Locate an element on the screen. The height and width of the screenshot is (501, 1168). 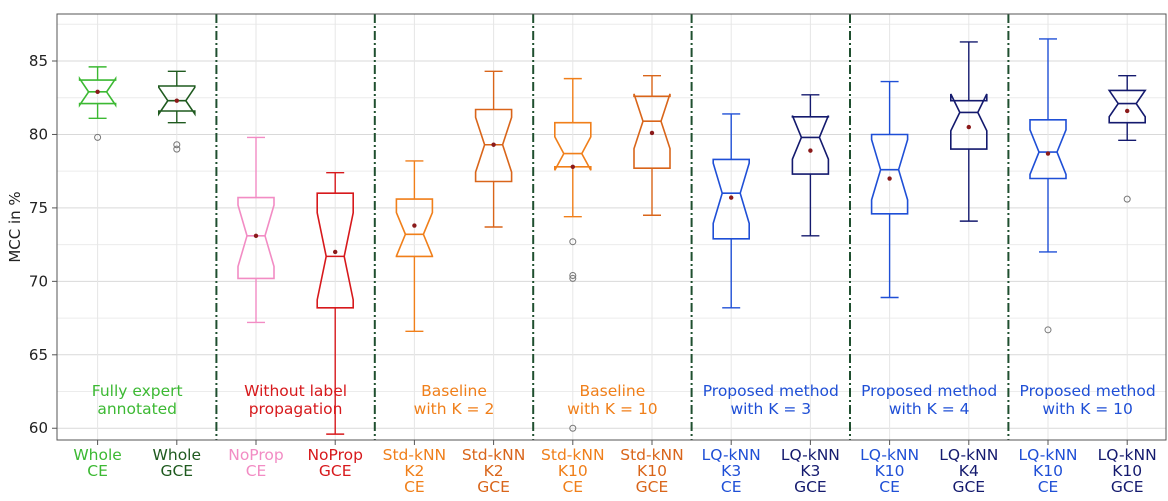
x-category-label: Std-kNN K2 GCE is located at coordinates (494, 471).